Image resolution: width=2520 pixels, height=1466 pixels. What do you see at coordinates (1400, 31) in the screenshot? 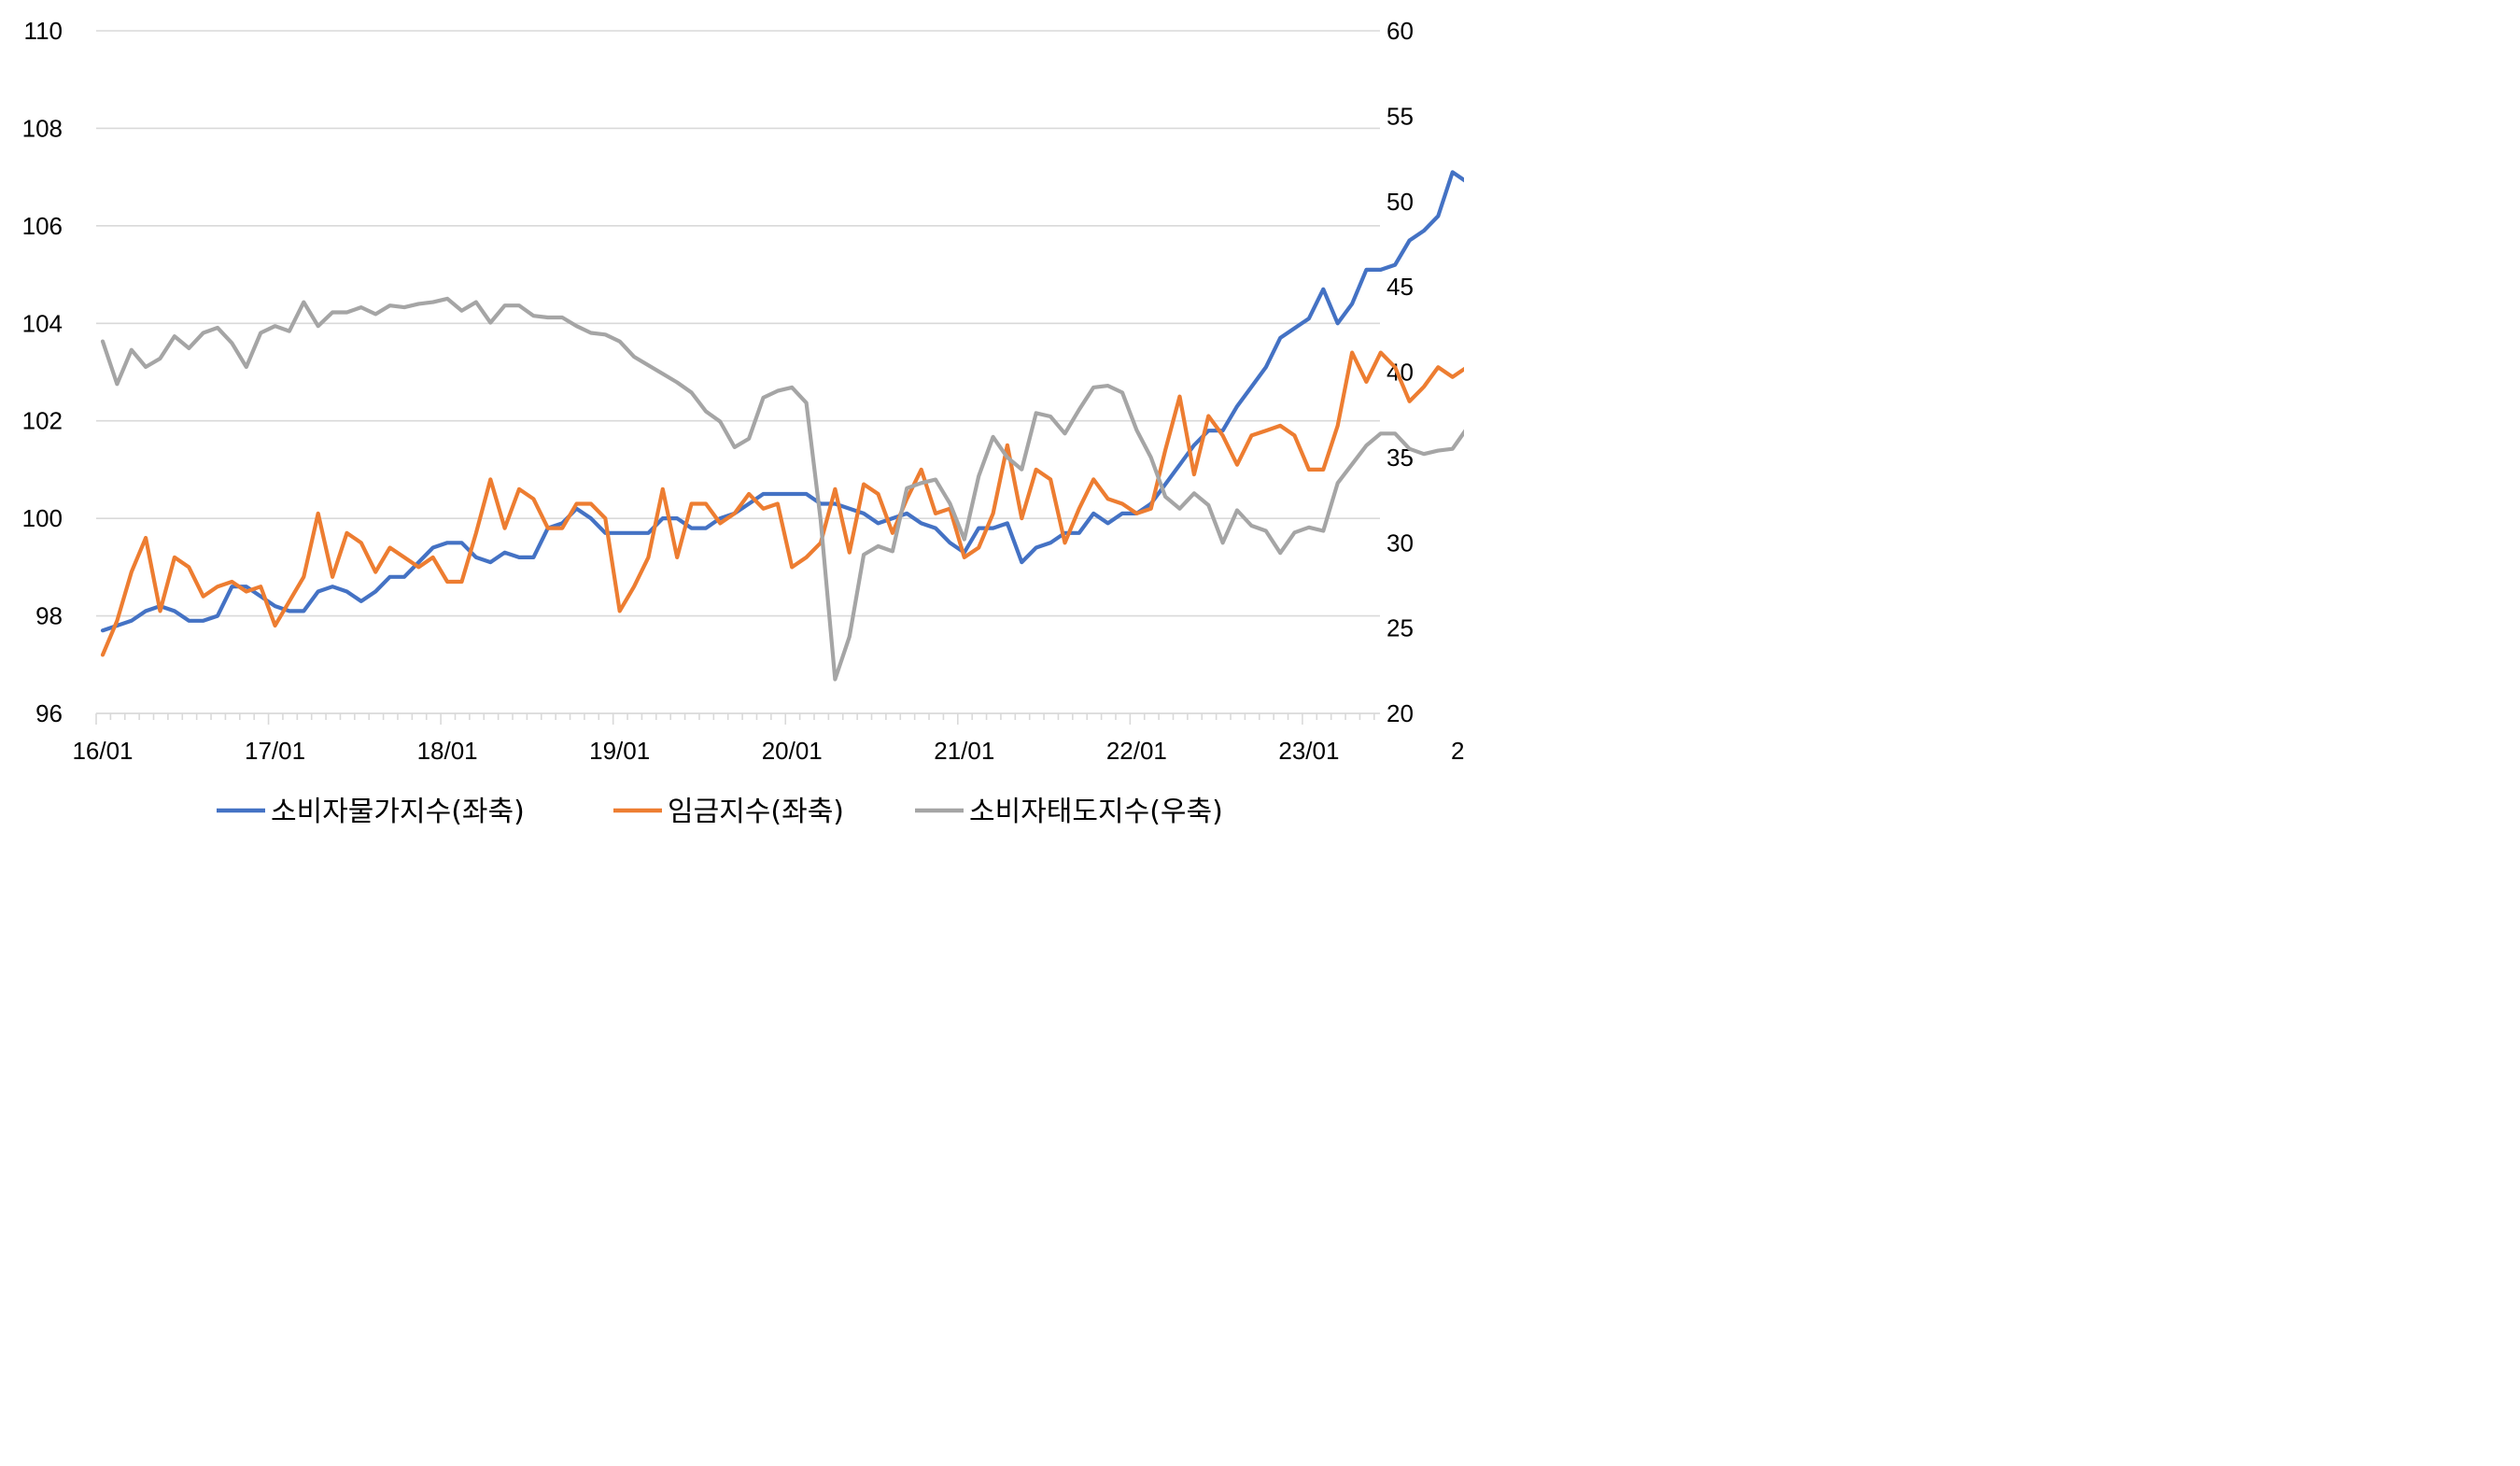
I see `y-right-tick-label: 60` at bounding box center [1400, 31].